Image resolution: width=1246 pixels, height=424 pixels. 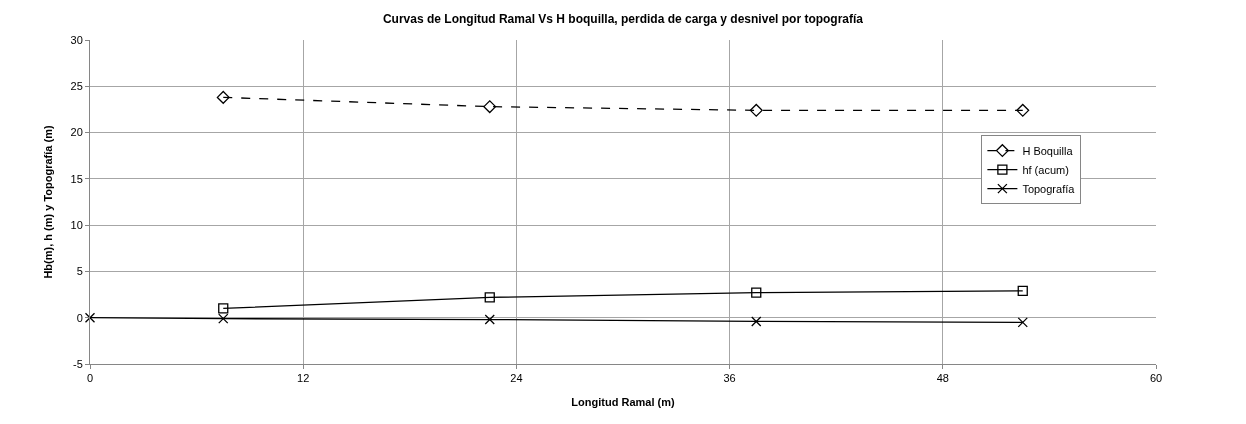 What do you see at coordinates (1156, 378) in the screenshot?
I see `x-tick-label: 60` at bounding box center [1156, 378].